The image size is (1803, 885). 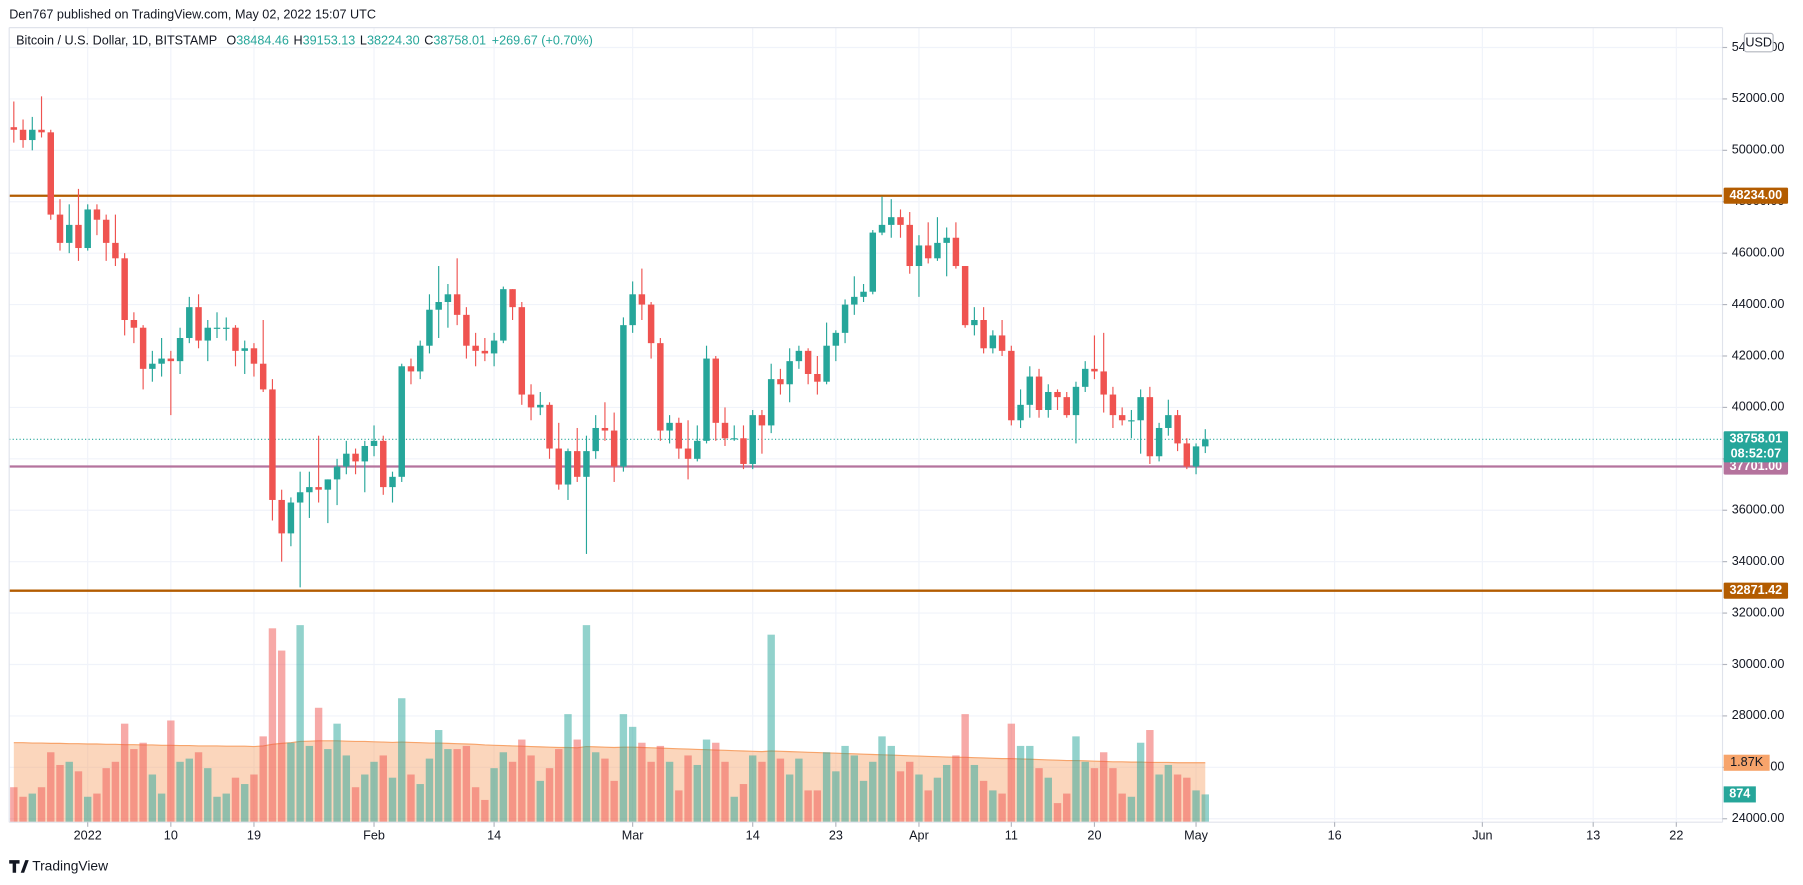 What do you see at coordinates (1758, 407) in the screenshot?
I see `y-tick-label: 40000.00` at bounding box center [1758, 407].